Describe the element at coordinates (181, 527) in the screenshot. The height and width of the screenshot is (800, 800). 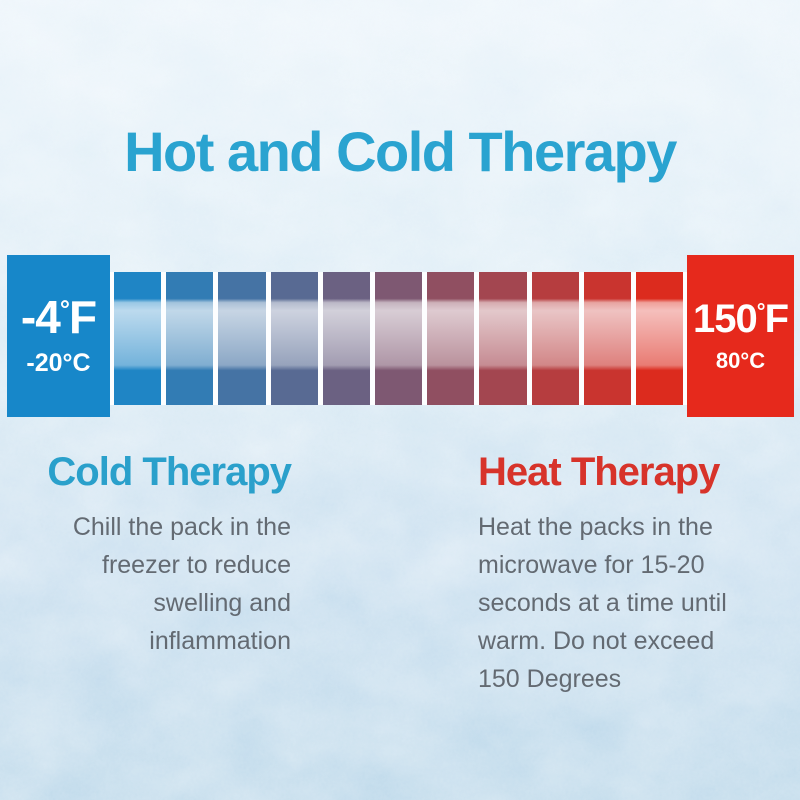
I see `text-line: Chill the pack in the` at that location.